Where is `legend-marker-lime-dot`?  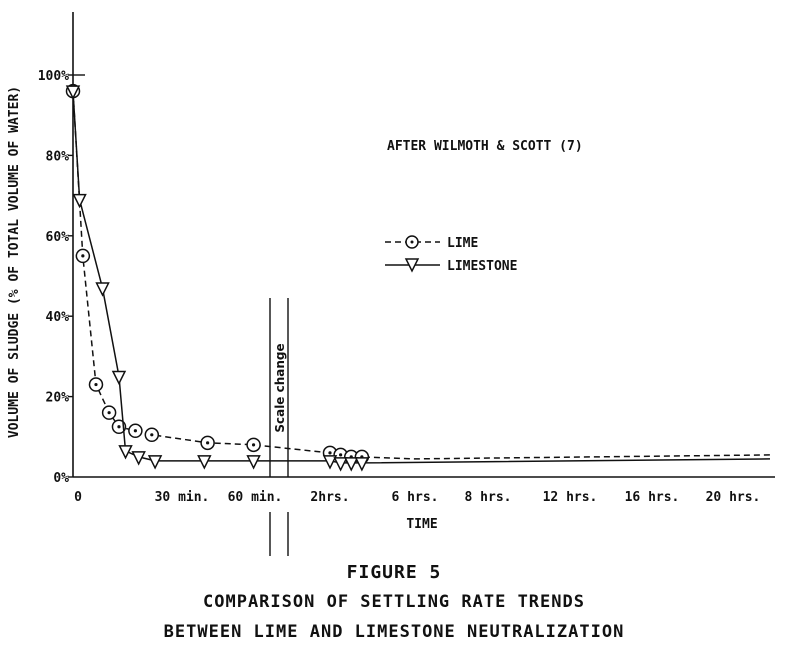 legend-marker-lime-dot is located at coordinates (412, 242).